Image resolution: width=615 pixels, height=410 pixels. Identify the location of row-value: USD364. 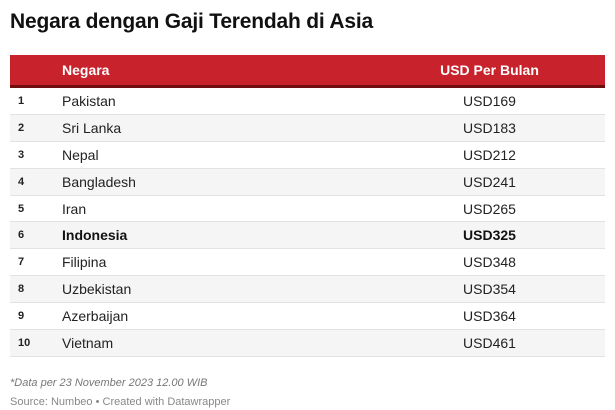
(489, 316).